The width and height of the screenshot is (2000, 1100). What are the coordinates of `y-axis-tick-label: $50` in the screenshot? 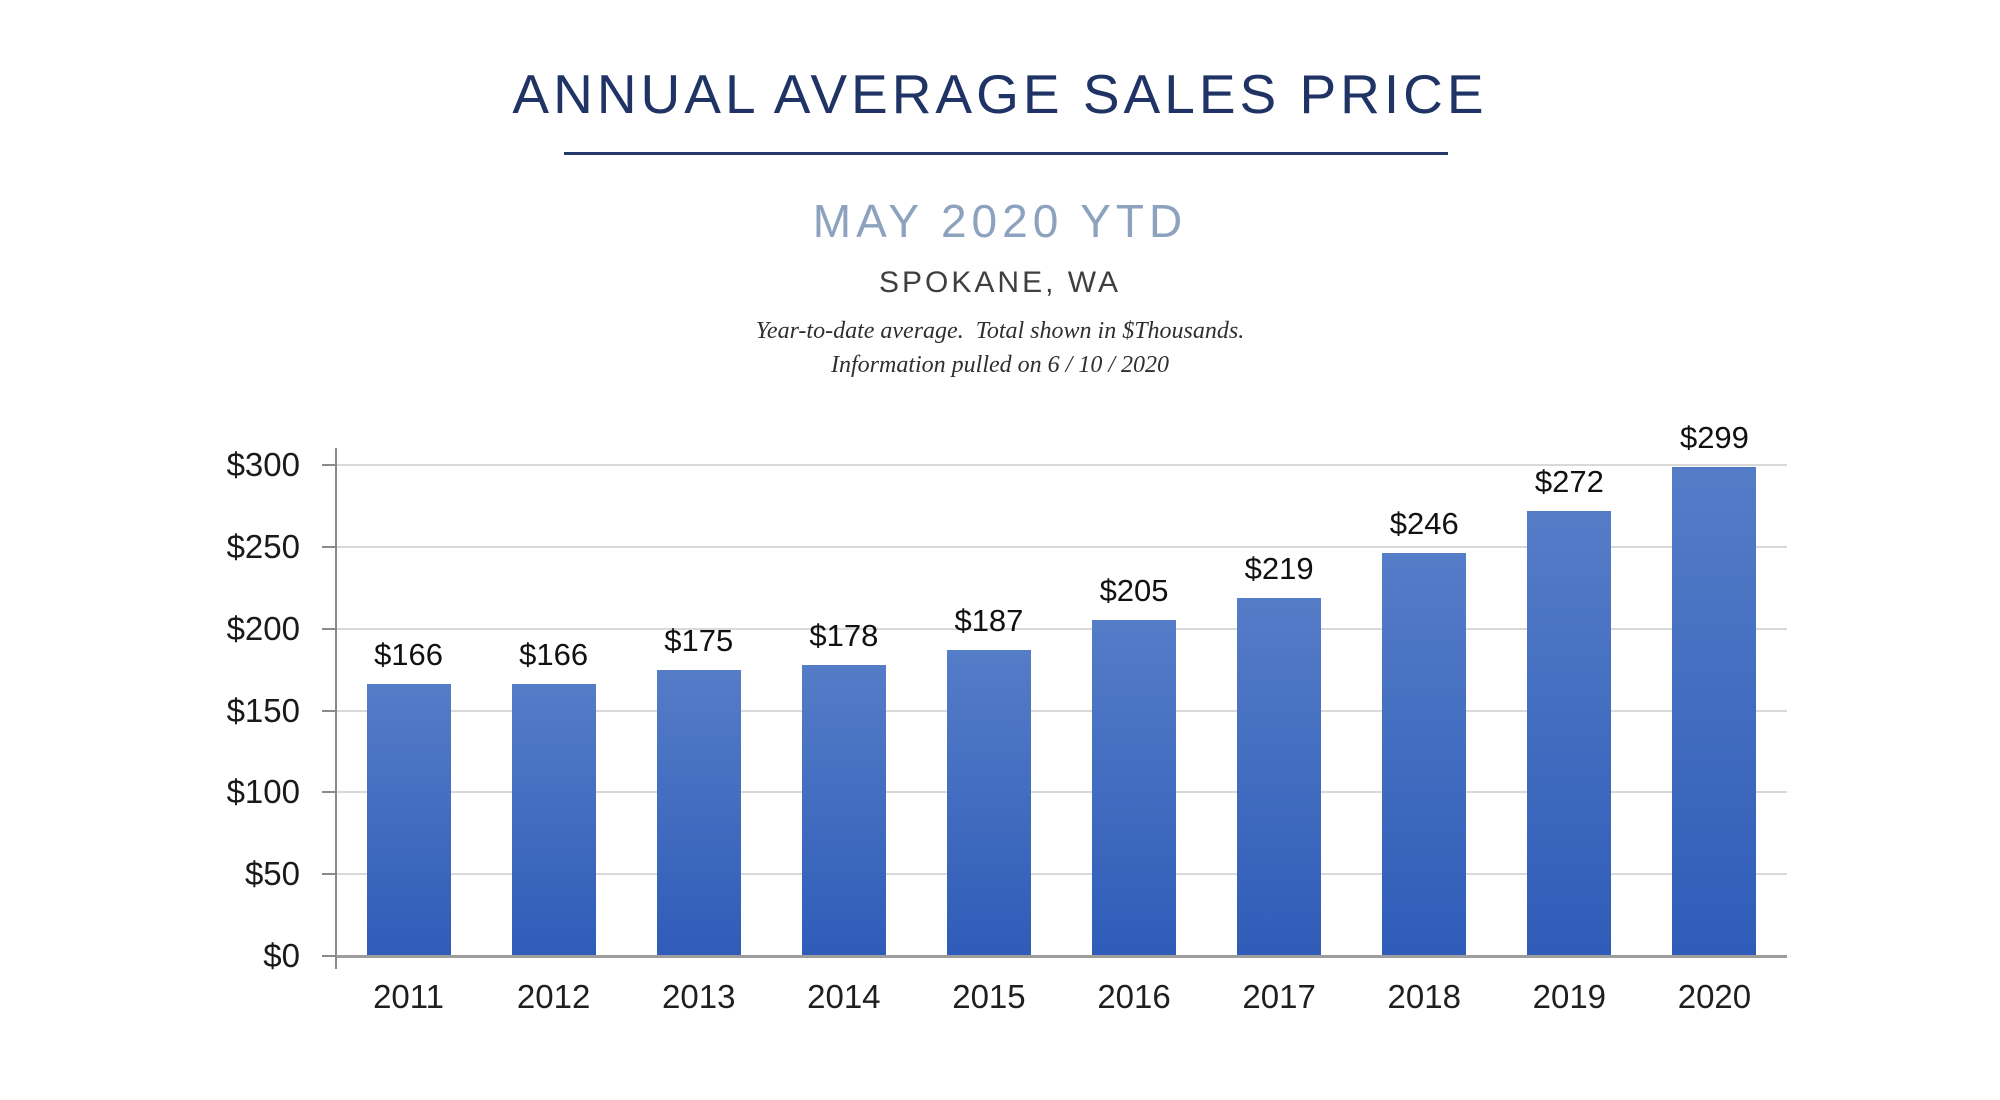 It's located at (272, 874).